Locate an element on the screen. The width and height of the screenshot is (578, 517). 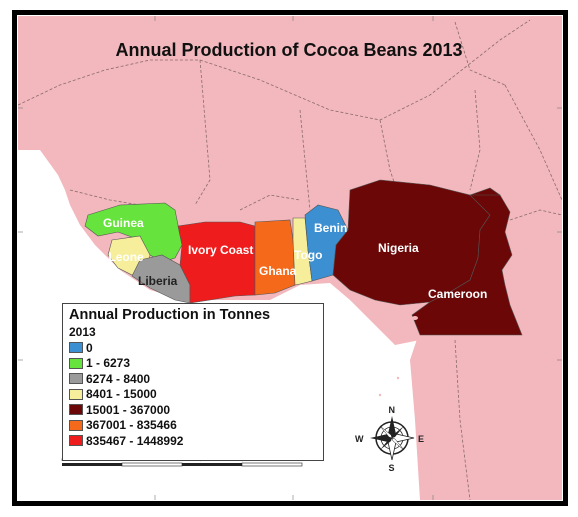
compass-east: E is located at coordinates (421, 439).